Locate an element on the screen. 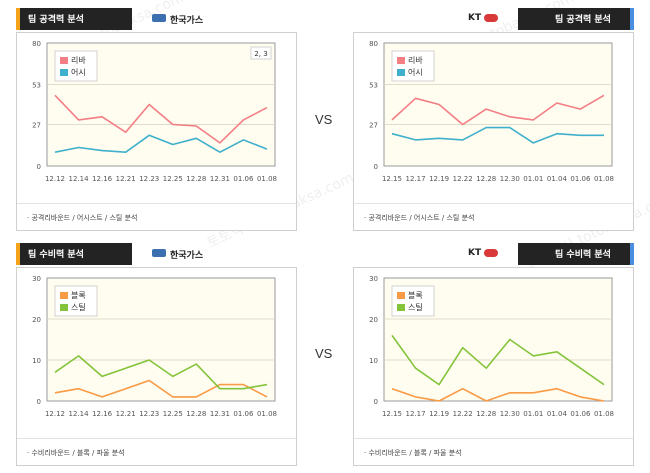 This screenshot has height=473, width=650. vs-label-offense: VS is located at coordinates (324, 119).